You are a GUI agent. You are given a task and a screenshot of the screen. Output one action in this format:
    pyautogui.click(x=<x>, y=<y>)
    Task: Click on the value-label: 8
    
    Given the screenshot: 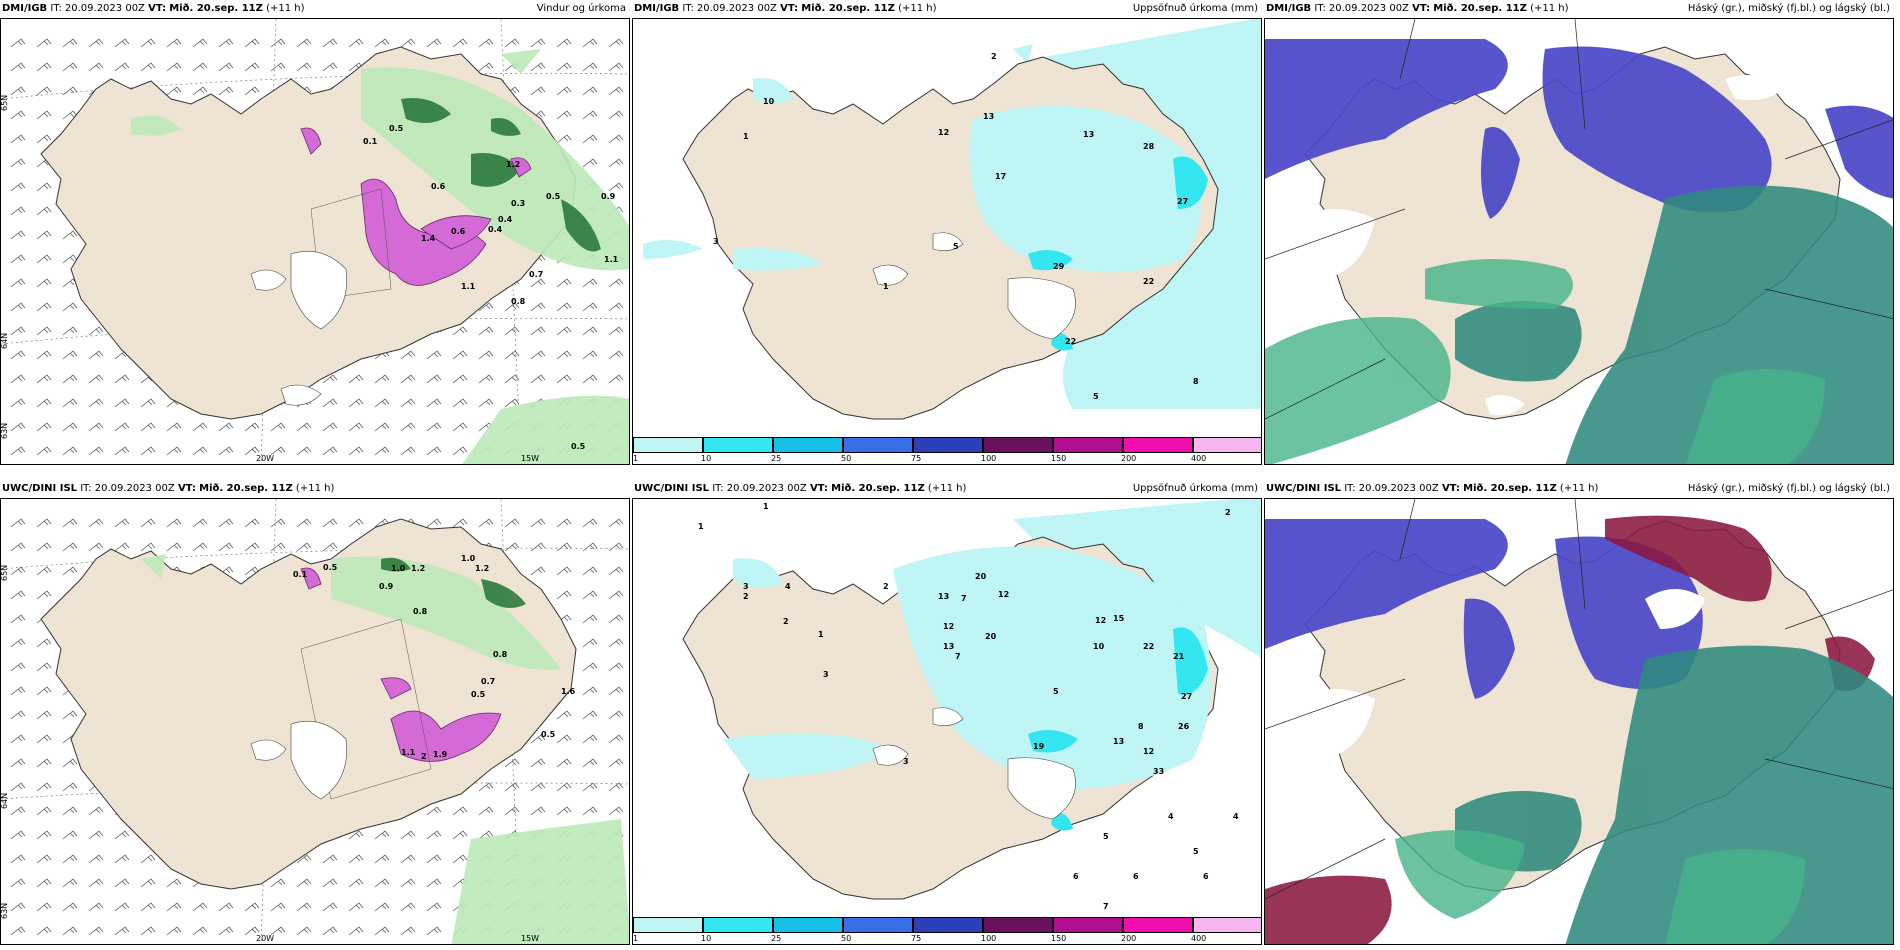 What is the action you would take?
    pyautogui.click(x=1196, y=381)
    